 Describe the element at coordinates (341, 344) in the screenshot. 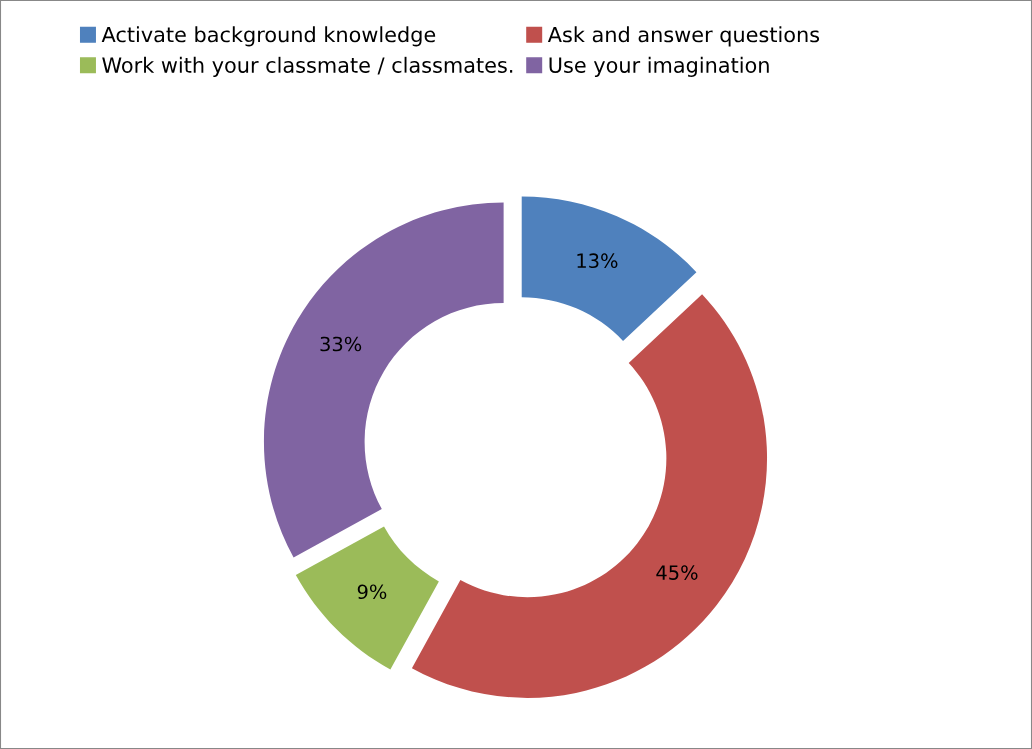

I see `data-label: 33%` at that location.